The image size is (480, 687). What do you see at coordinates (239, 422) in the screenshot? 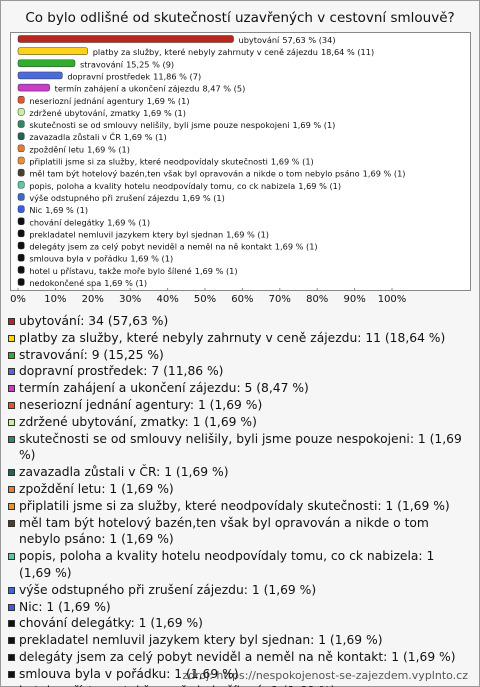
I see `legend-item: zdržené ubytování, zmatky: 1 (1,69 %)` at bounding box center [239, 422].